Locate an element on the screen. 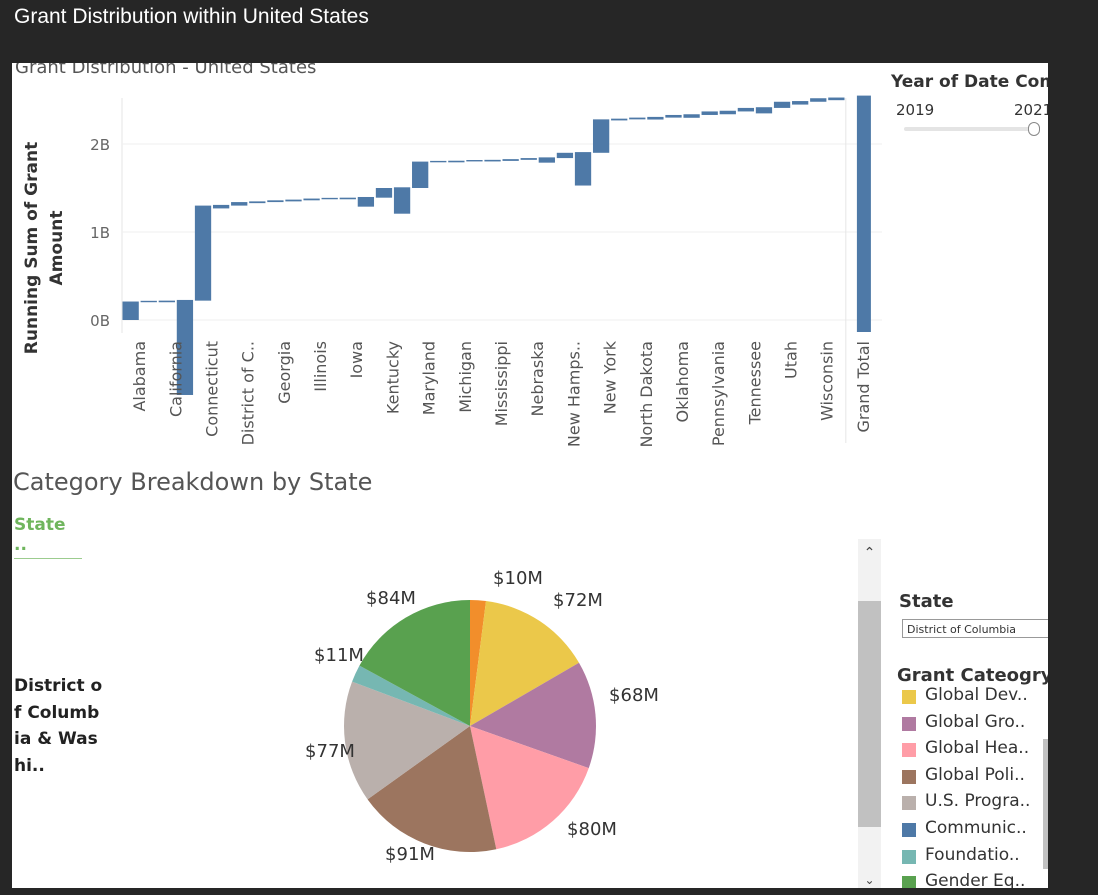  waterfall-y-axis-label: Running Sum of Grant is located at coordinates (32, 248).